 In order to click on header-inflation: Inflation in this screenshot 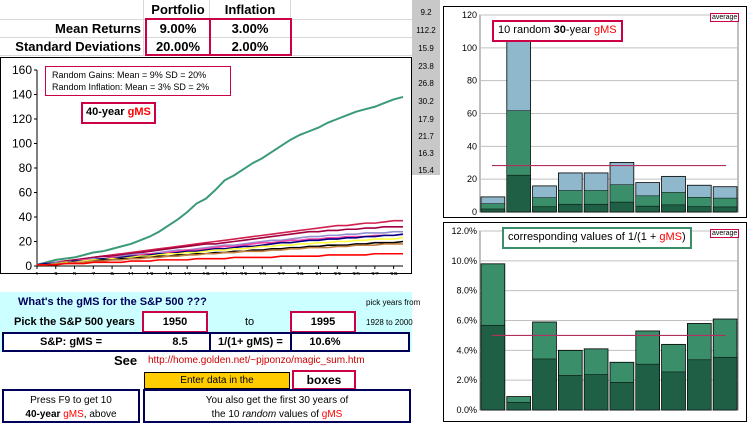, I will do `click(250, 9)`.